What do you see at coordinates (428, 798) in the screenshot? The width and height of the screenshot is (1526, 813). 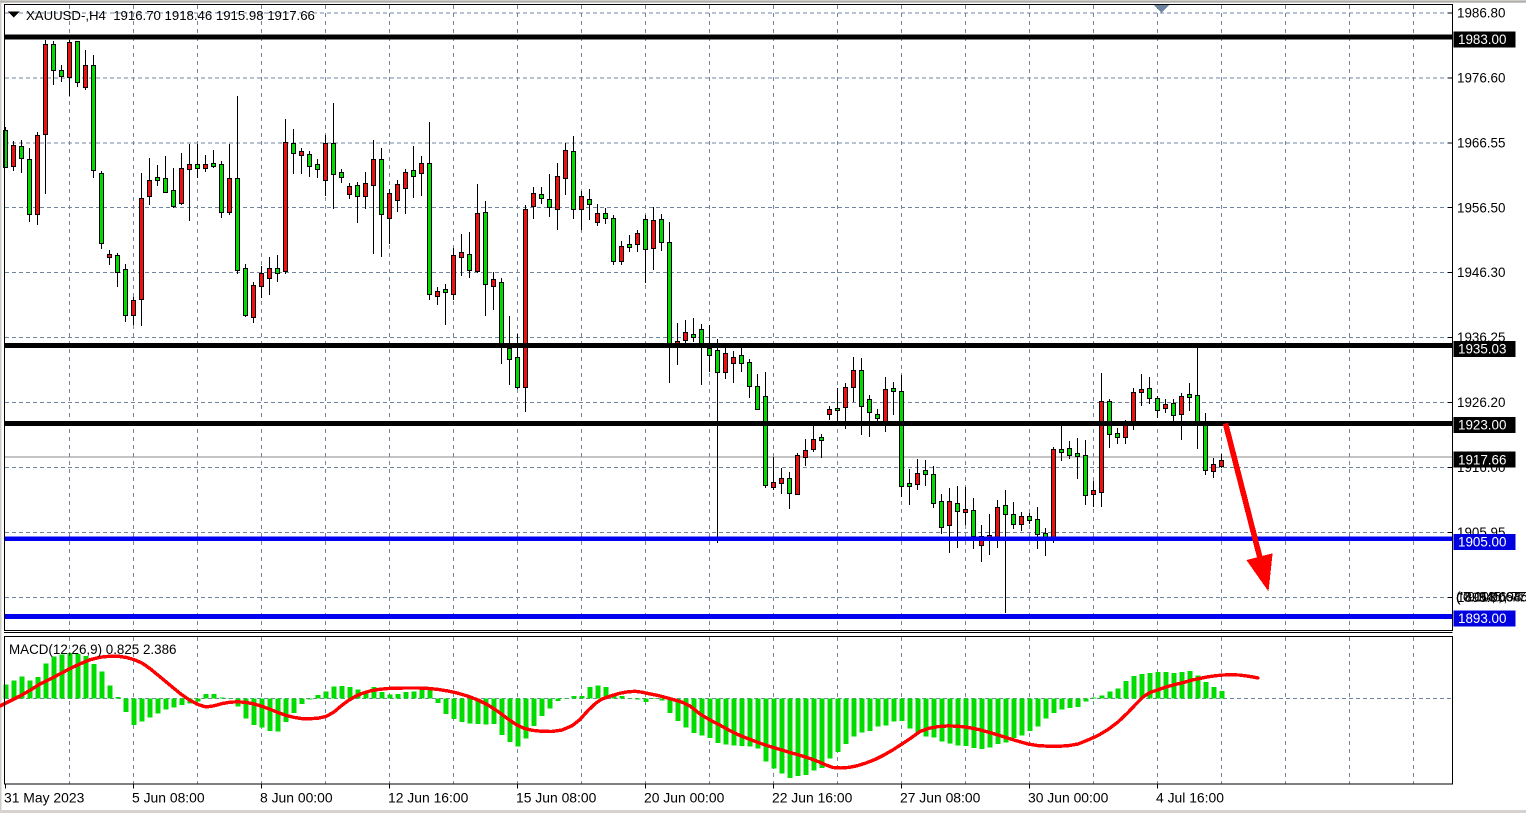 I see `svg-text: 12 Jun 16:00` at bounding box center [428, 798].